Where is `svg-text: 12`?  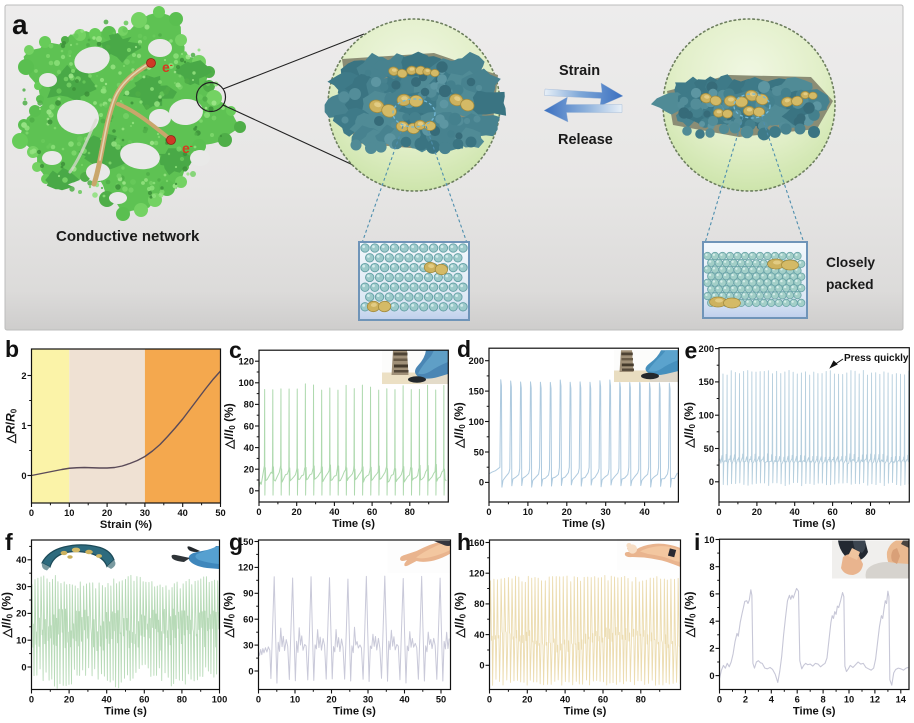
svg-text: 12 is located at coordinates (875, 700).